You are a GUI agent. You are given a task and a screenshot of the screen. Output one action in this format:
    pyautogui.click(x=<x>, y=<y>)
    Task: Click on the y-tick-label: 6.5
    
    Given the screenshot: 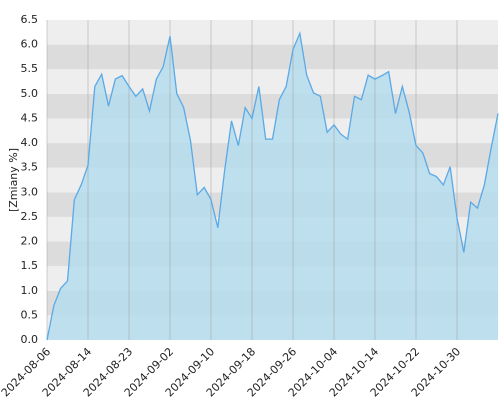 What is the action you would take?
    pyautogui.click(x=30, y=19)
    